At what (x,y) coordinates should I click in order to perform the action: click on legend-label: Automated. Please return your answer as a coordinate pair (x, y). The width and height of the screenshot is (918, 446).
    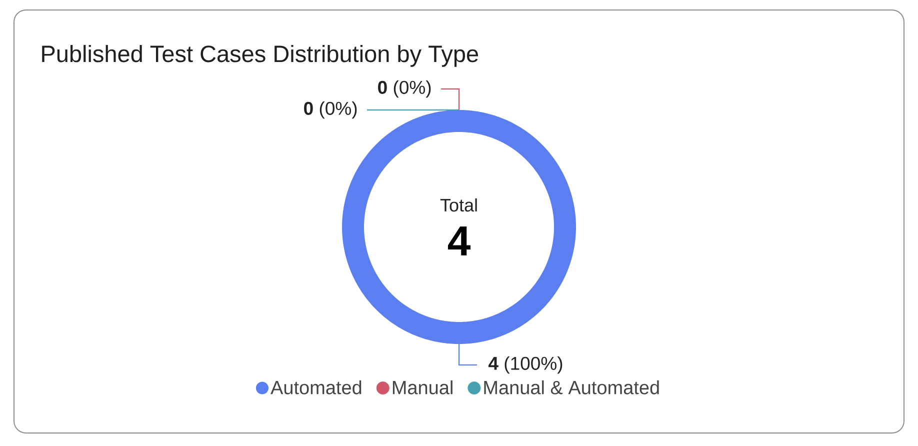
    Looking at the image, I should click on (316, 387).